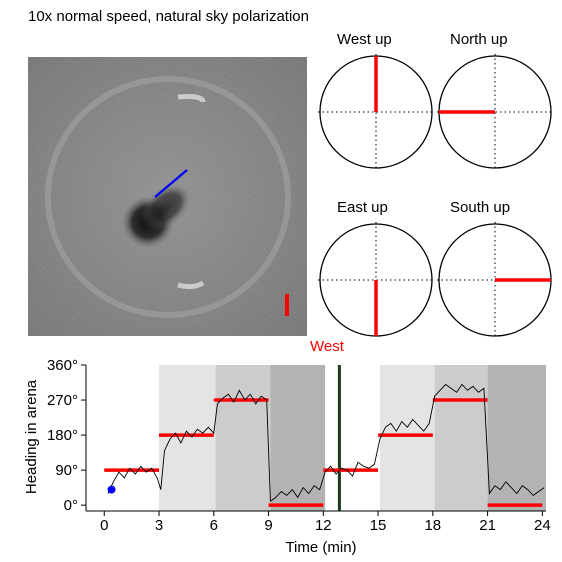  I want to click on x-tick-label: 21, so click(487, 525).